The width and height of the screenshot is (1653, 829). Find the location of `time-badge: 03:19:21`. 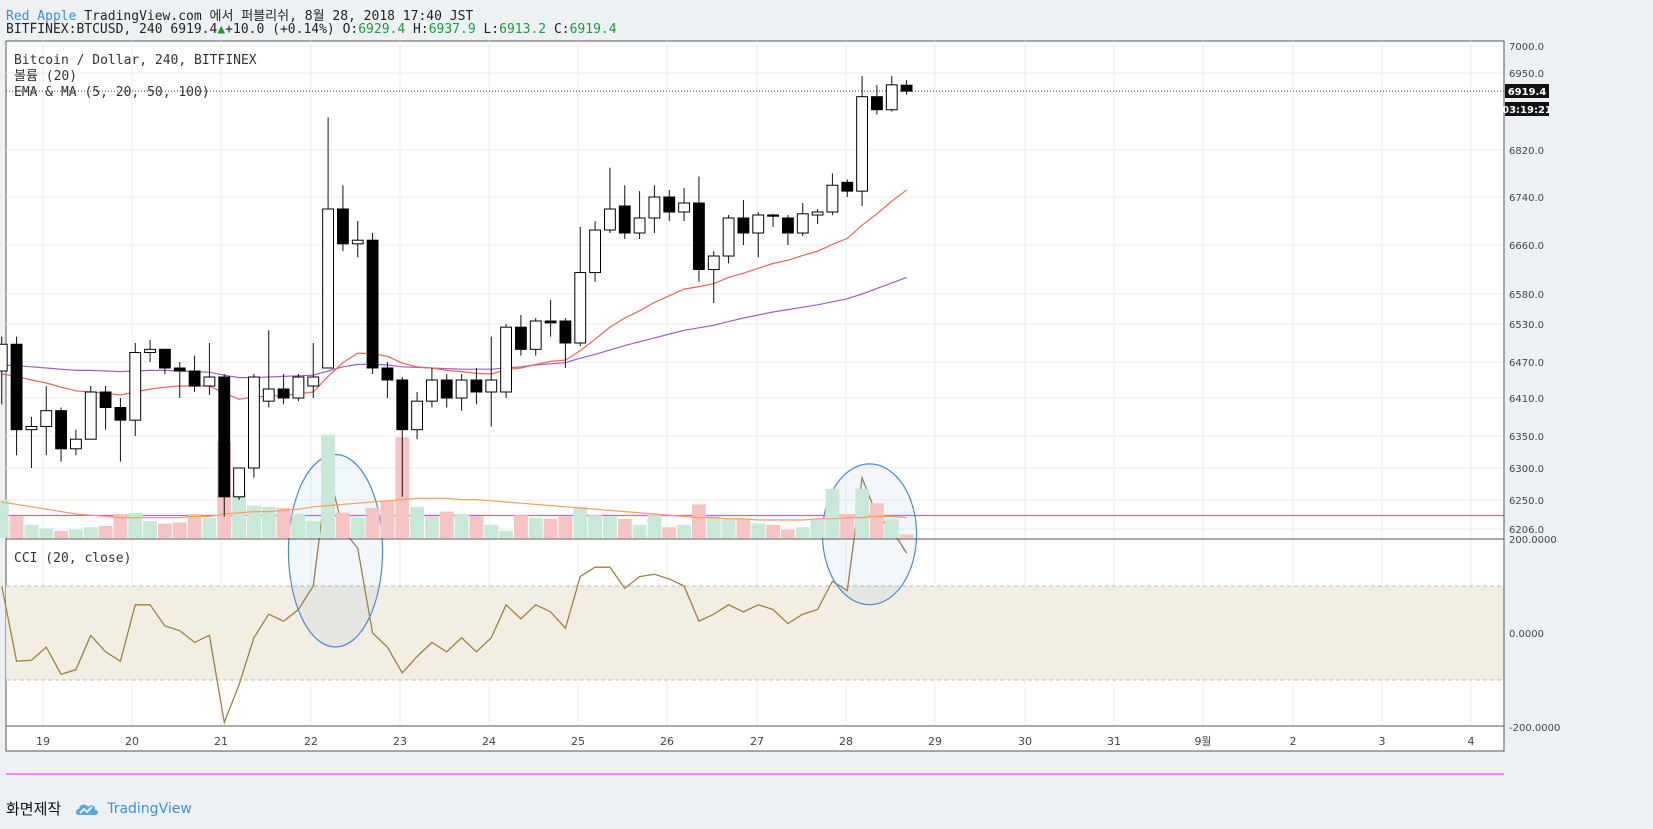

time-badge: 03:19:21 is located at coordinates (1527, 109).